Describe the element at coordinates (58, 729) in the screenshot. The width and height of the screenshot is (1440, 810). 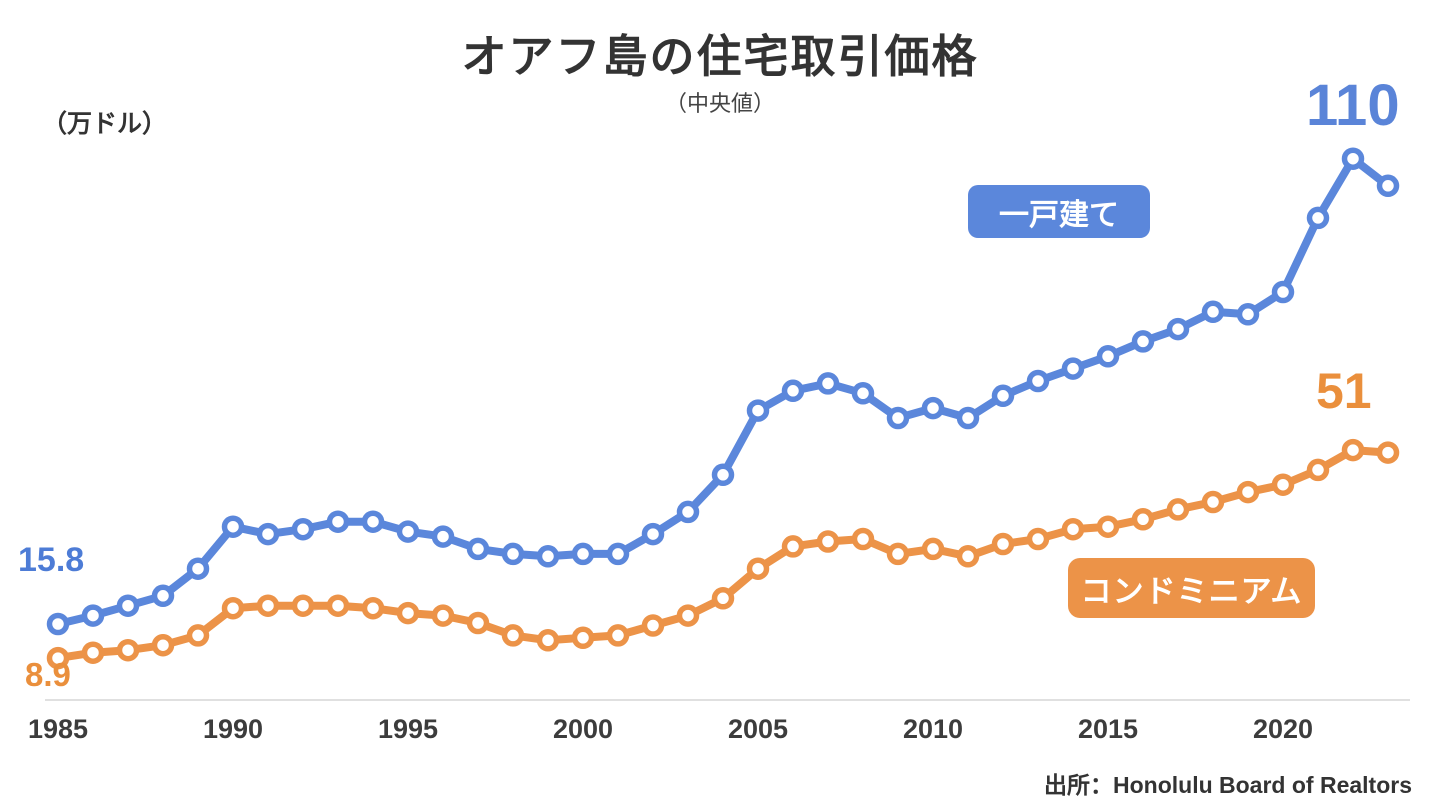
I see `x-axis-label: 1985` at that location.